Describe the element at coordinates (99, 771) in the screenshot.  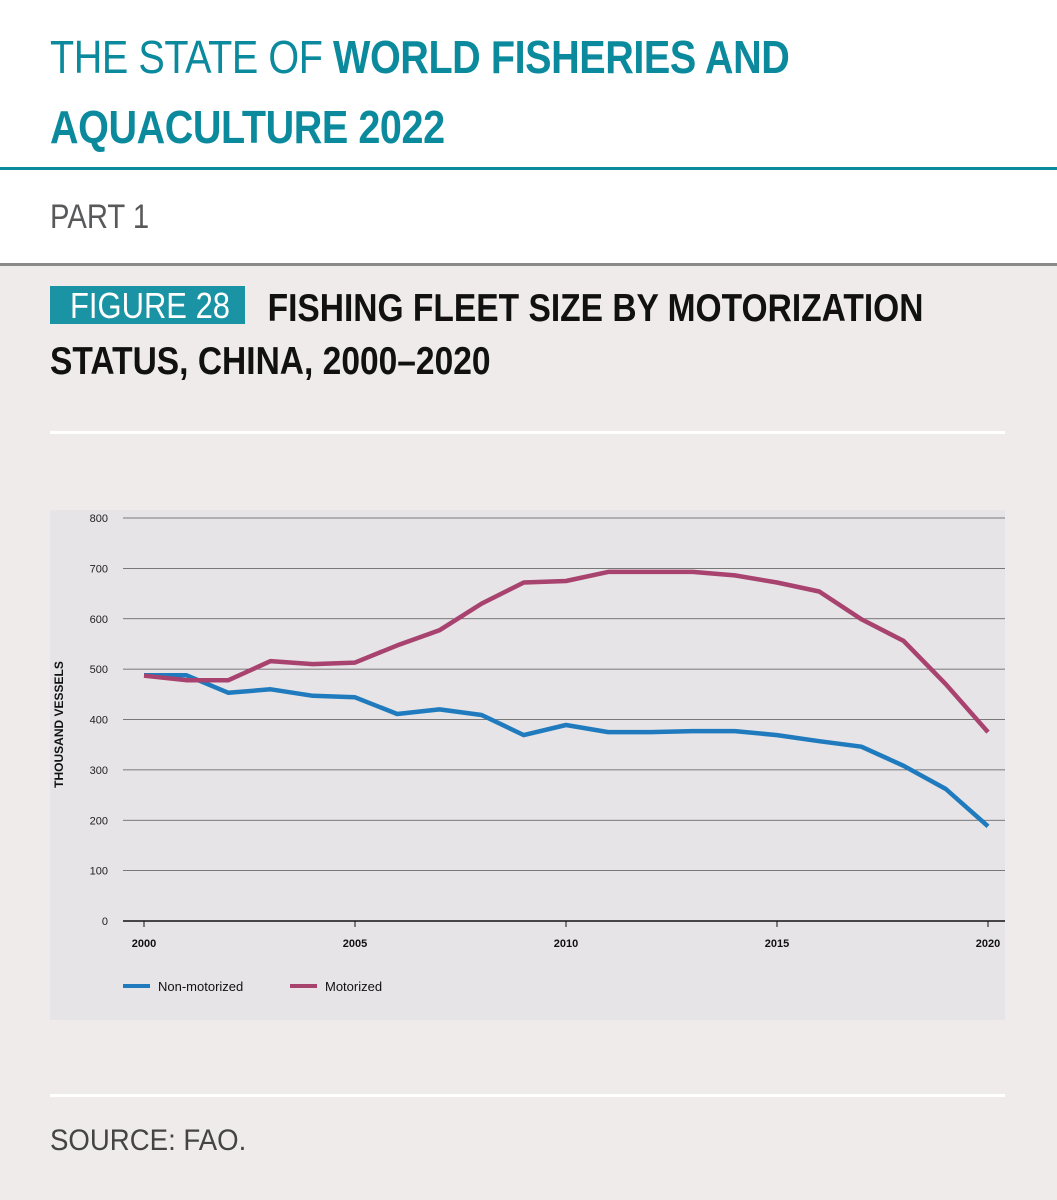
I see `y-tick-label: 300` at that location.